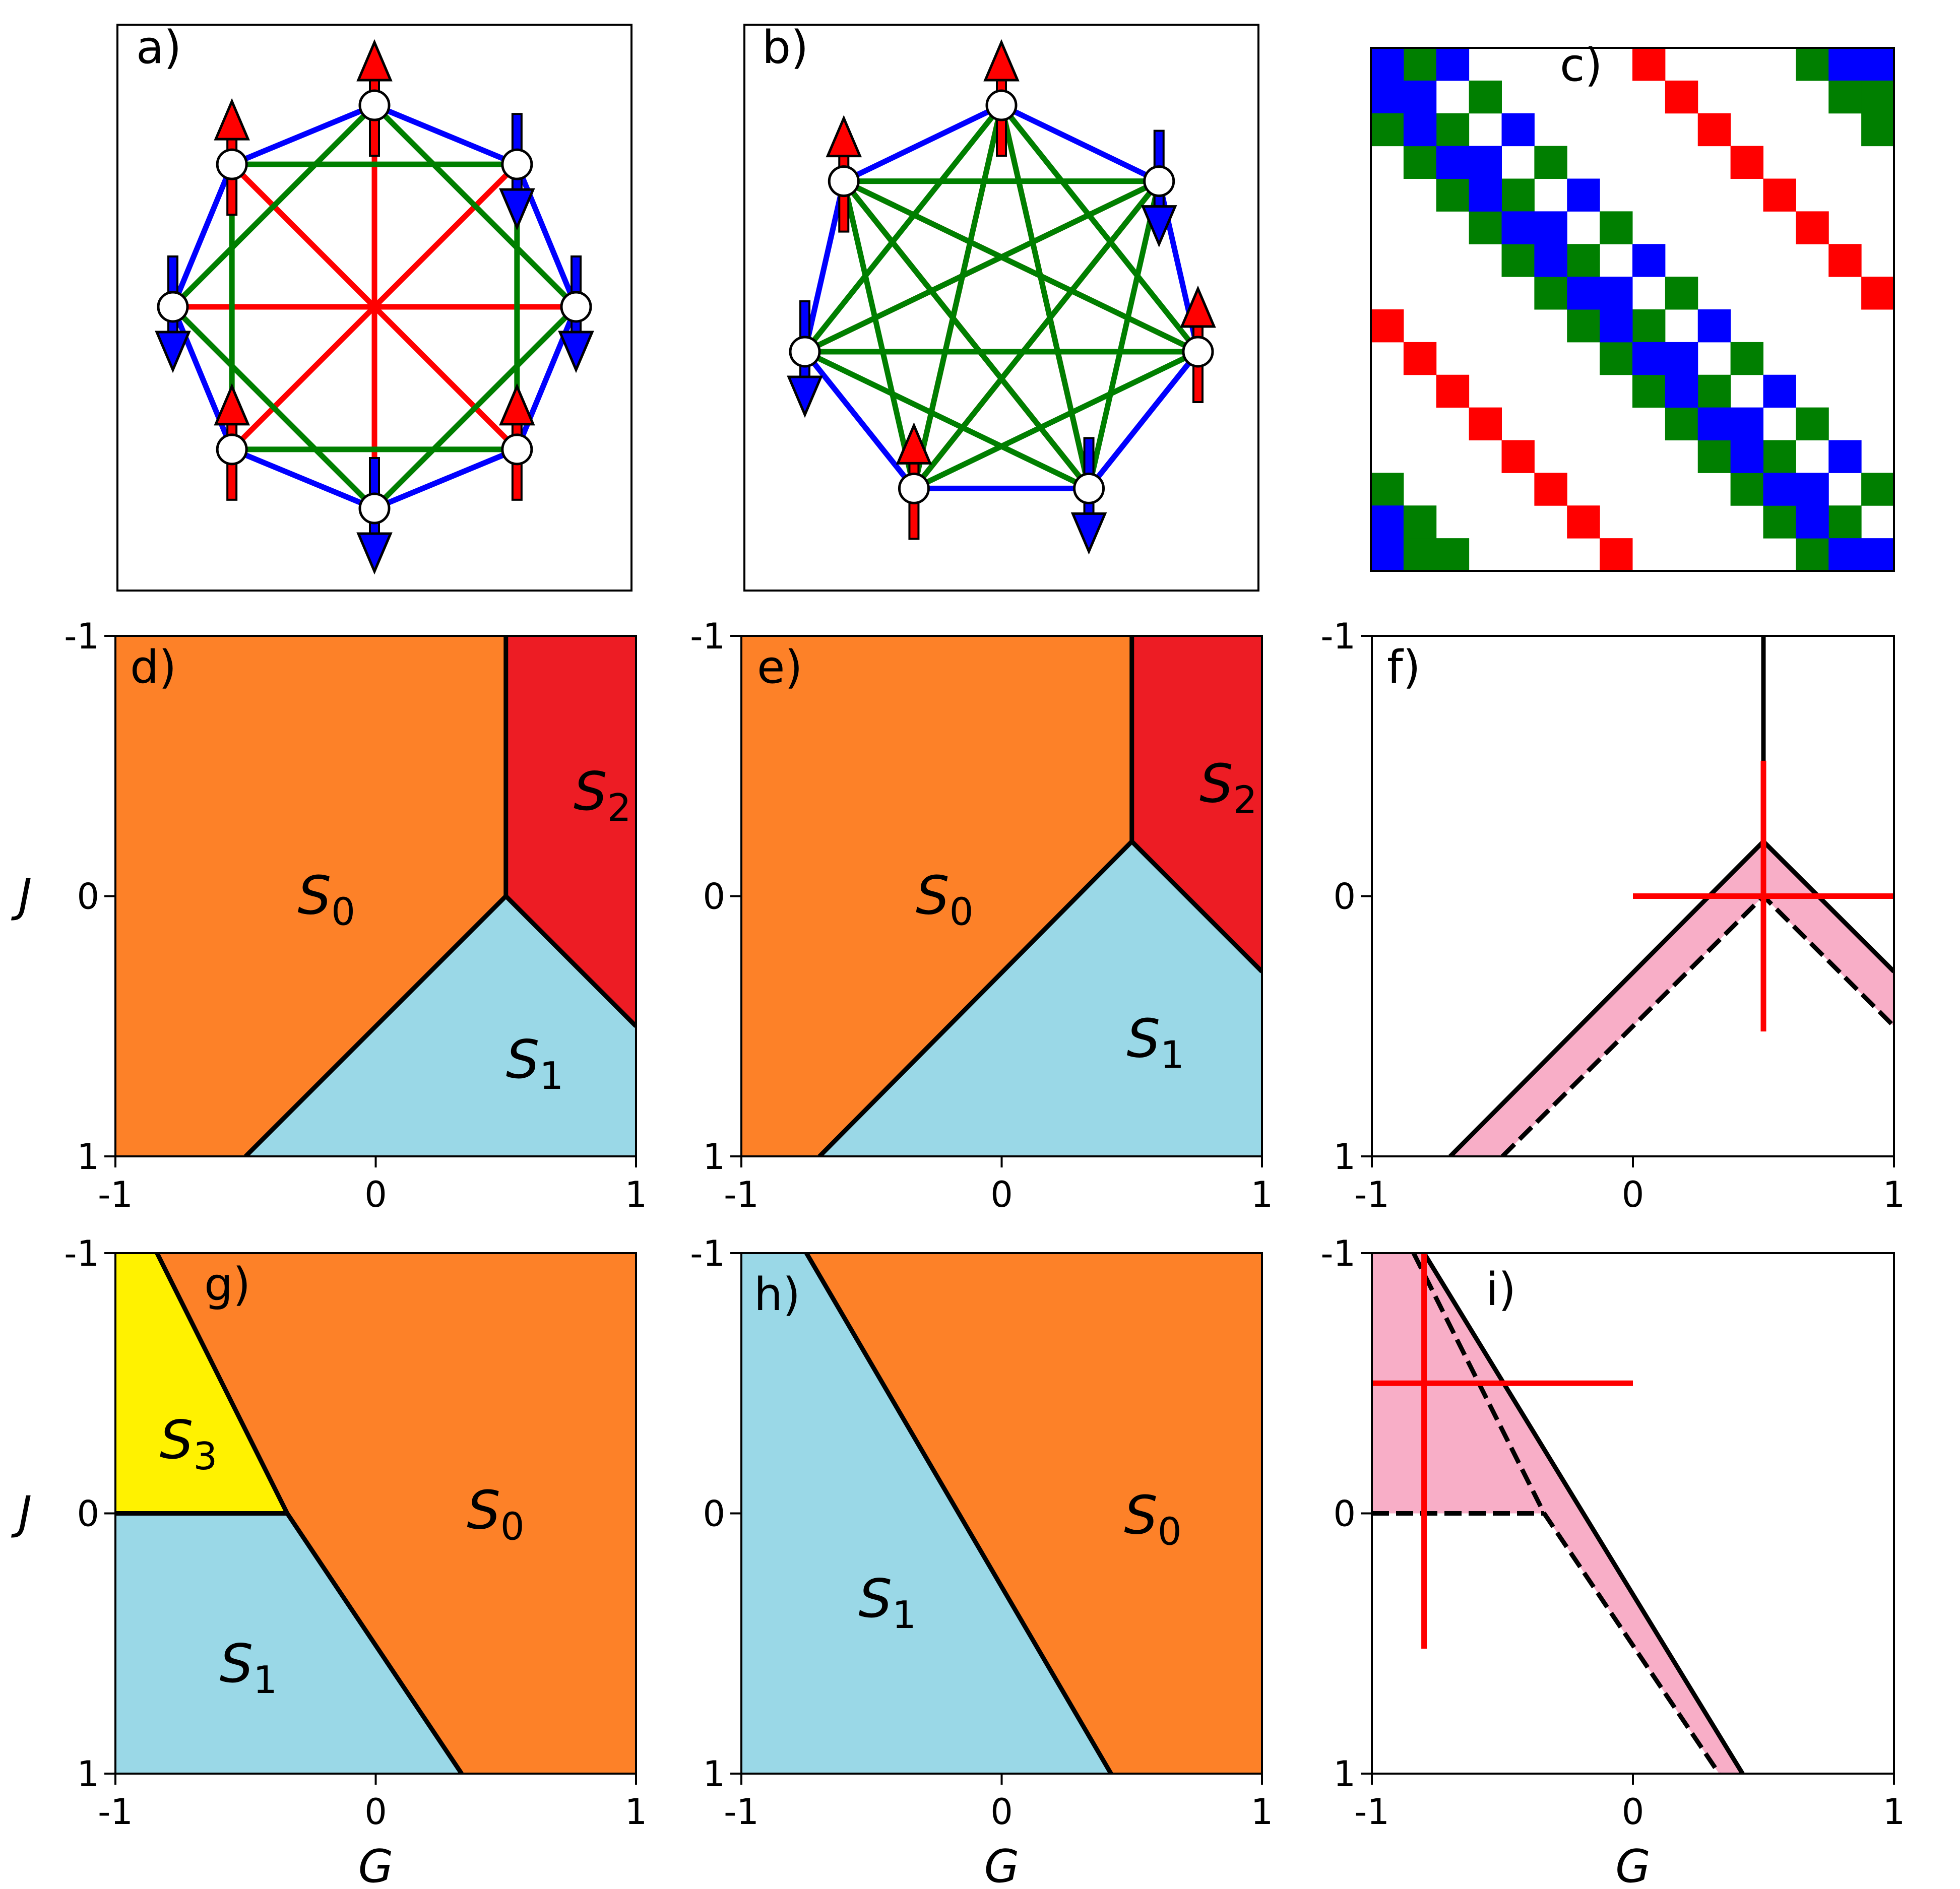  Describe the element at coordinates (1672, 998) in the screenshot. I see `shaded-region` at that location.